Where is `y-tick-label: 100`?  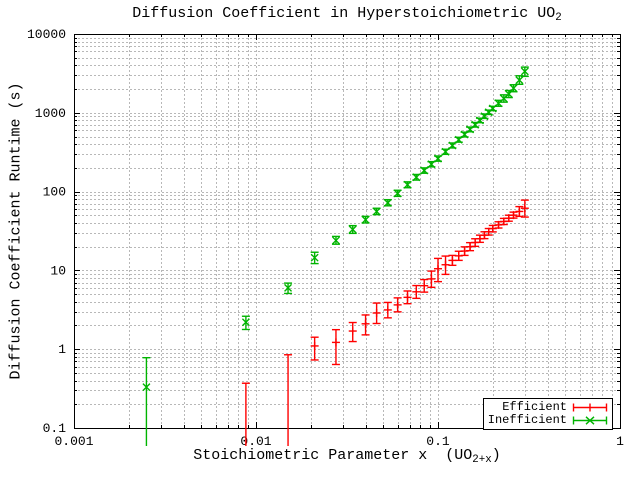 y-tick-label: 100 is located at coordinates (54, 192).